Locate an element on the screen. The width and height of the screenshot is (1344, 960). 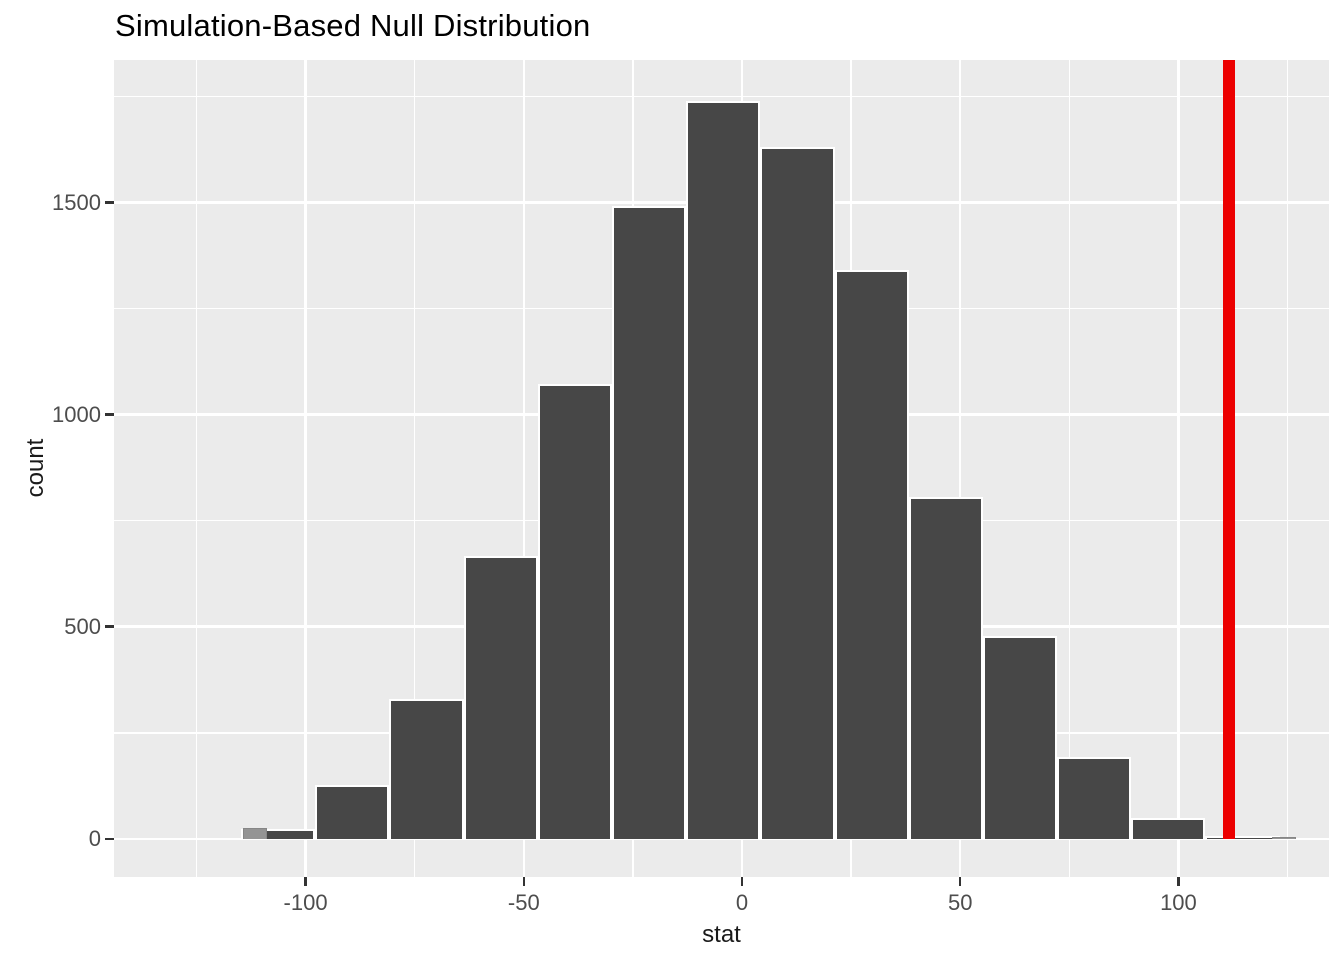
x-tick-label: 100 is located at coordinates (1178, 902).